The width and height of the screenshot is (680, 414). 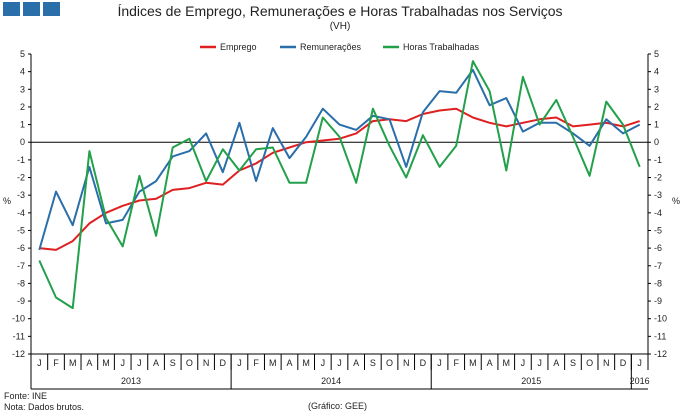 I want to click on chart-subtitle: (VH), so click(x=340, y=26).